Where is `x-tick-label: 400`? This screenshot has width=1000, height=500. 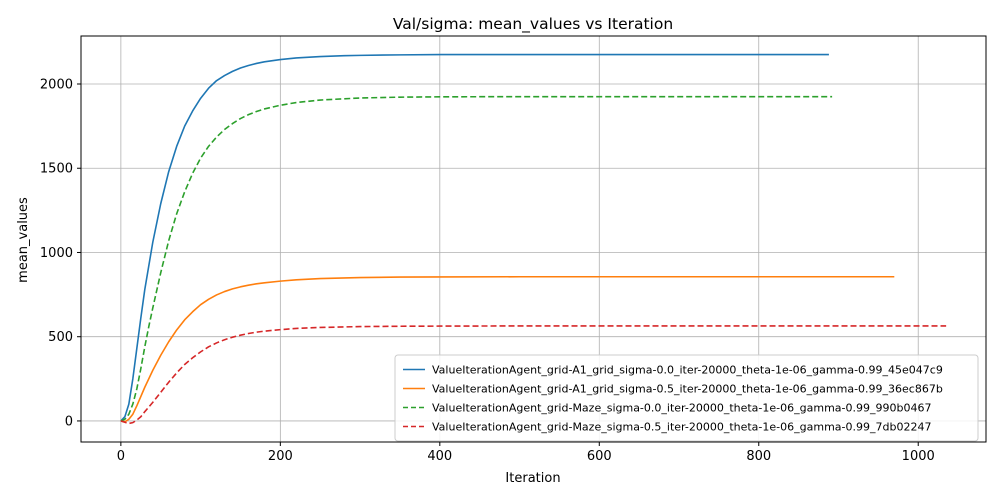
x-tick-label: 400 is located at coordinates (439, 456).